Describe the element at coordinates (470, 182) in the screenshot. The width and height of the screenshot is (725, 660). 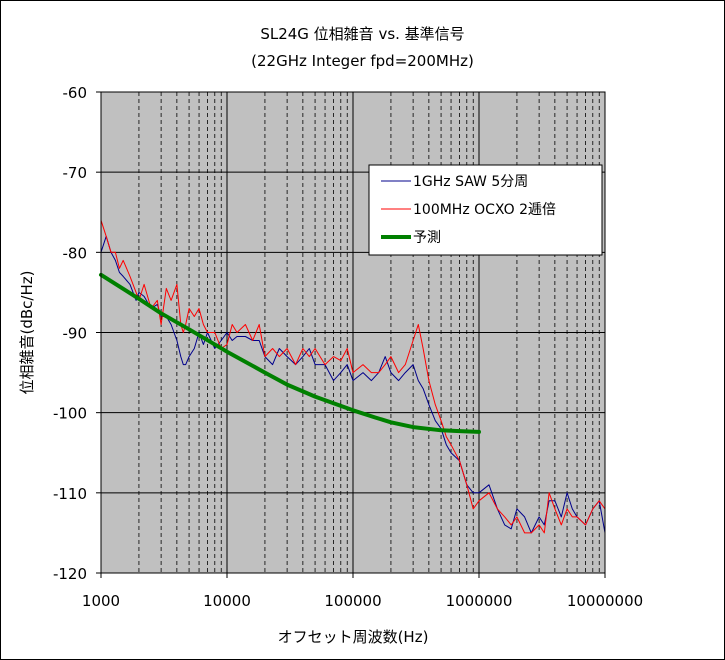
I see `legend-label: 1GHz SAW 5分周` at that location.